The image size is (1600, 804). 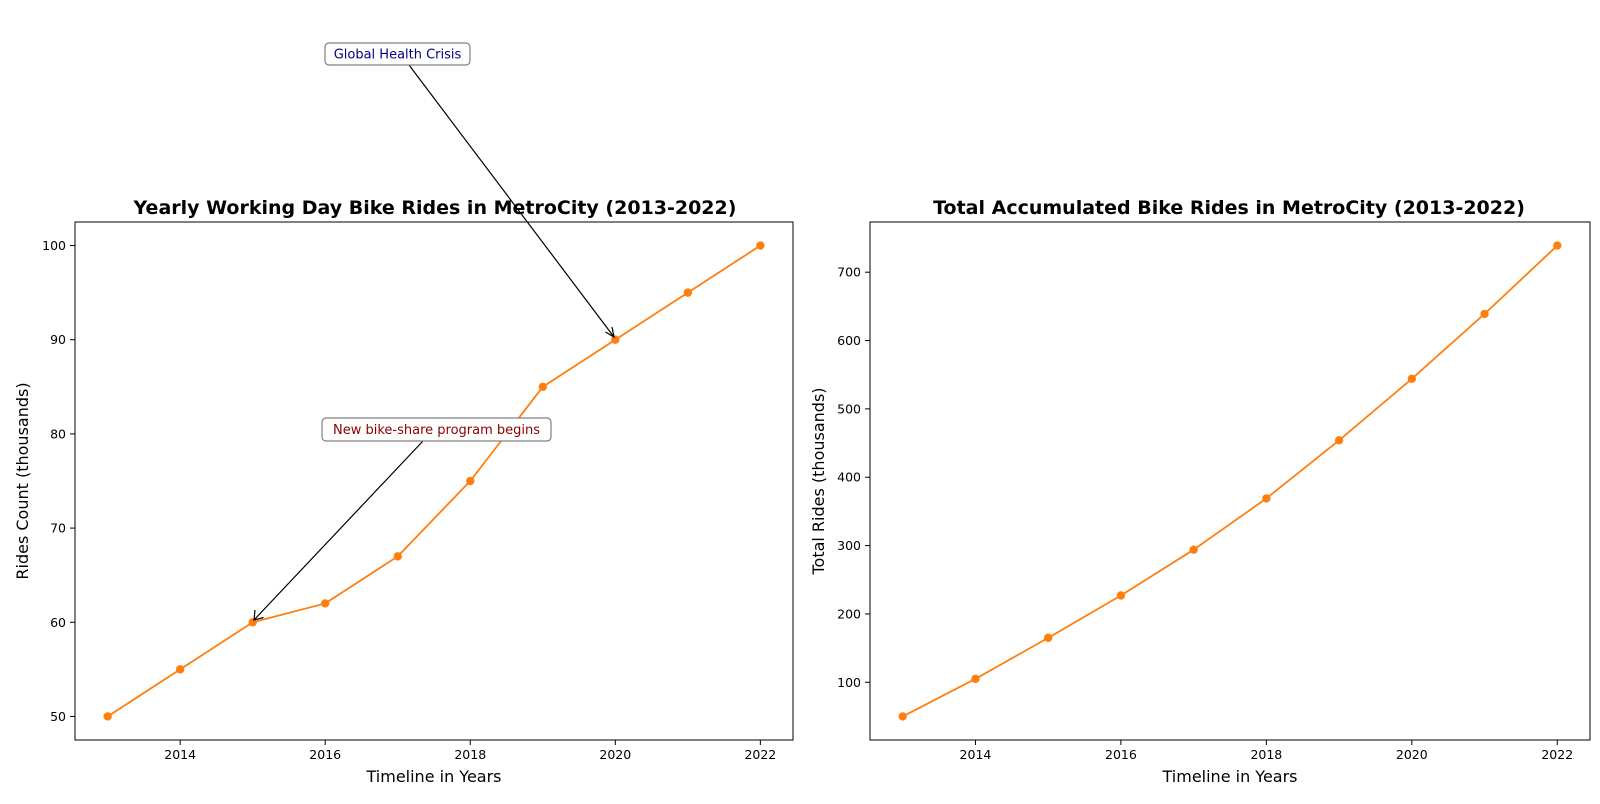 I want to click on annotation-text: New bike-share program begins, so click(x=436, y=430).